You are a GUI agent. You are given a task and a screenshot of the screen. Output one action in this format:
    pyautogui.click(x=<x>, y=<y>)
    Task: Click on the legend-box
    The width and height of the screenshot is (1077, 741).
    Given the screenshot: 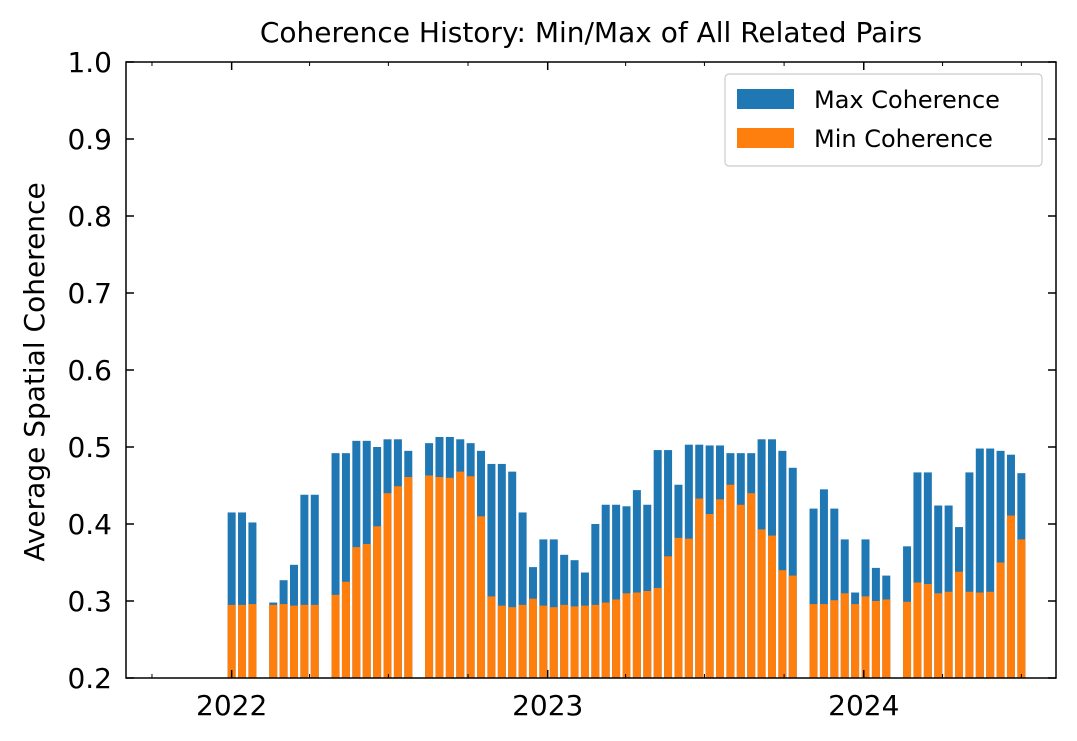 What is the action you would take?
    pyautogui.click(x=883, y=120)
    